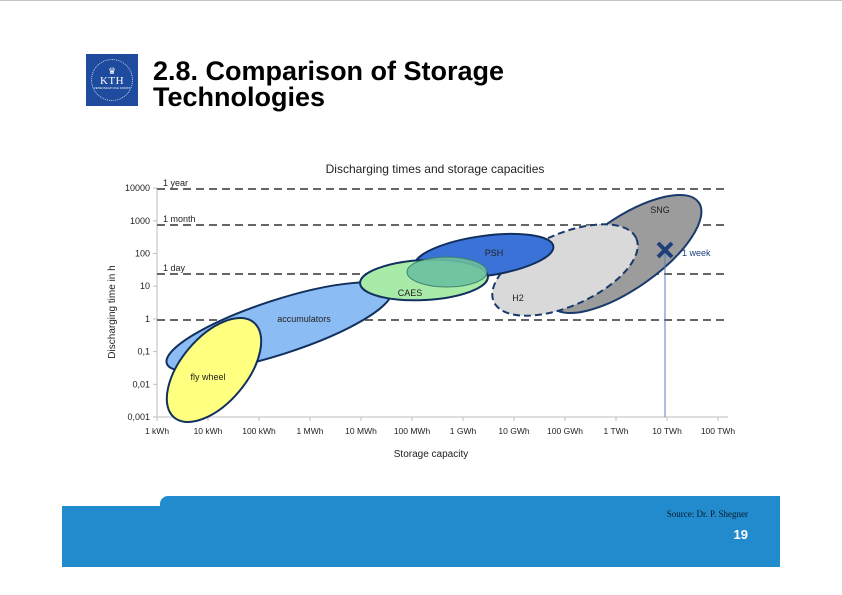  What do you see at coordinates (412, 431) in the screenshot?
I see `x-tick-label: 100 MWh` at bounding box center [412, 431].